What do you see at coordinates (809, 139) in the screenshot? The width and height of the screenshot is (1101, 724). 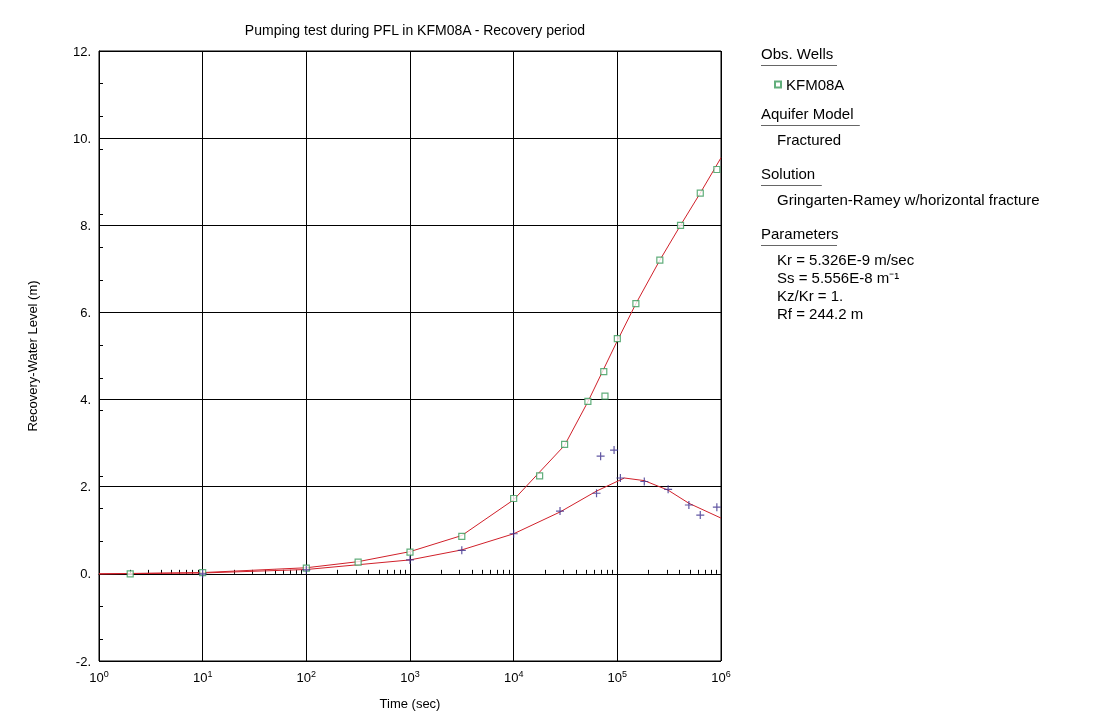 I see `text: Fractured` at bounding box center [809, 139].